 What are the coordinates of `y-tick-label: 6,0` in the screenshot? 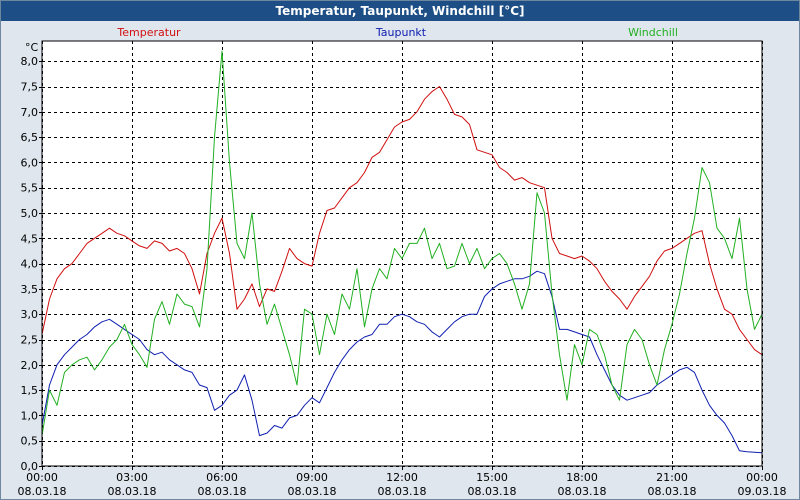 It's located at (30, 162).